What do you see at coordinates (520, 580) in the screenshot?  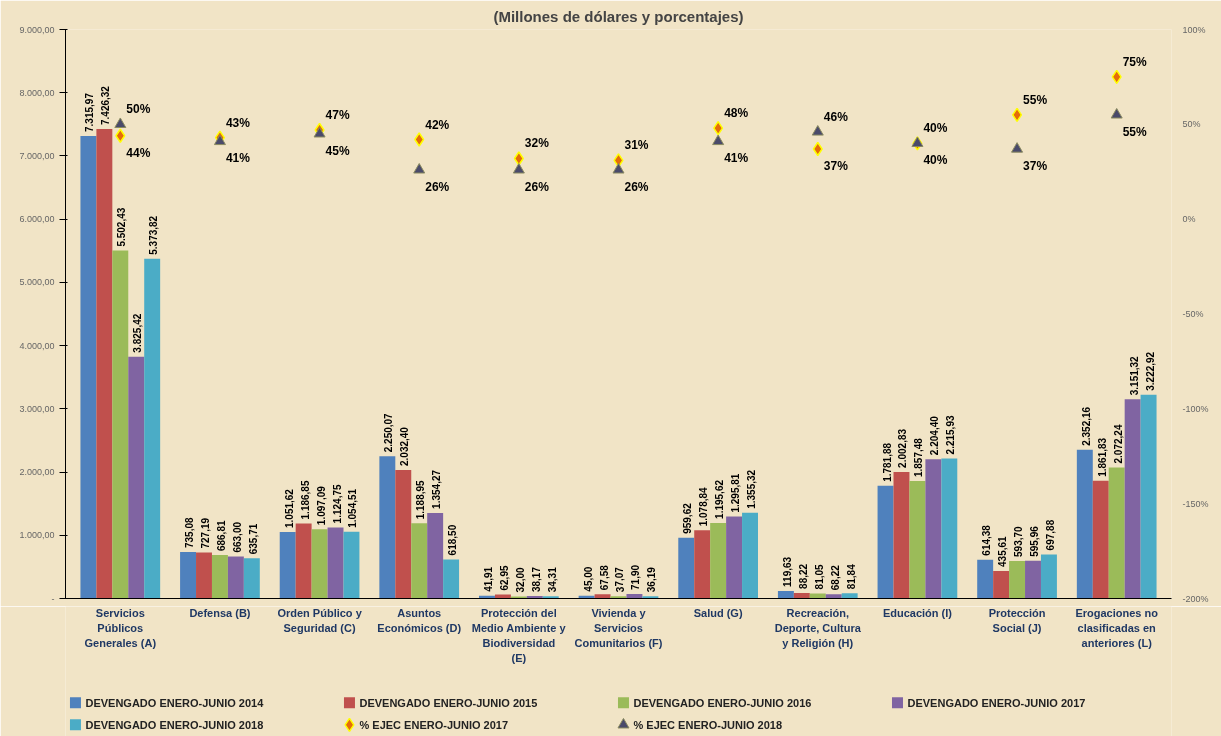 I see `data-label: 32,00` at bounding box center [520, 580].